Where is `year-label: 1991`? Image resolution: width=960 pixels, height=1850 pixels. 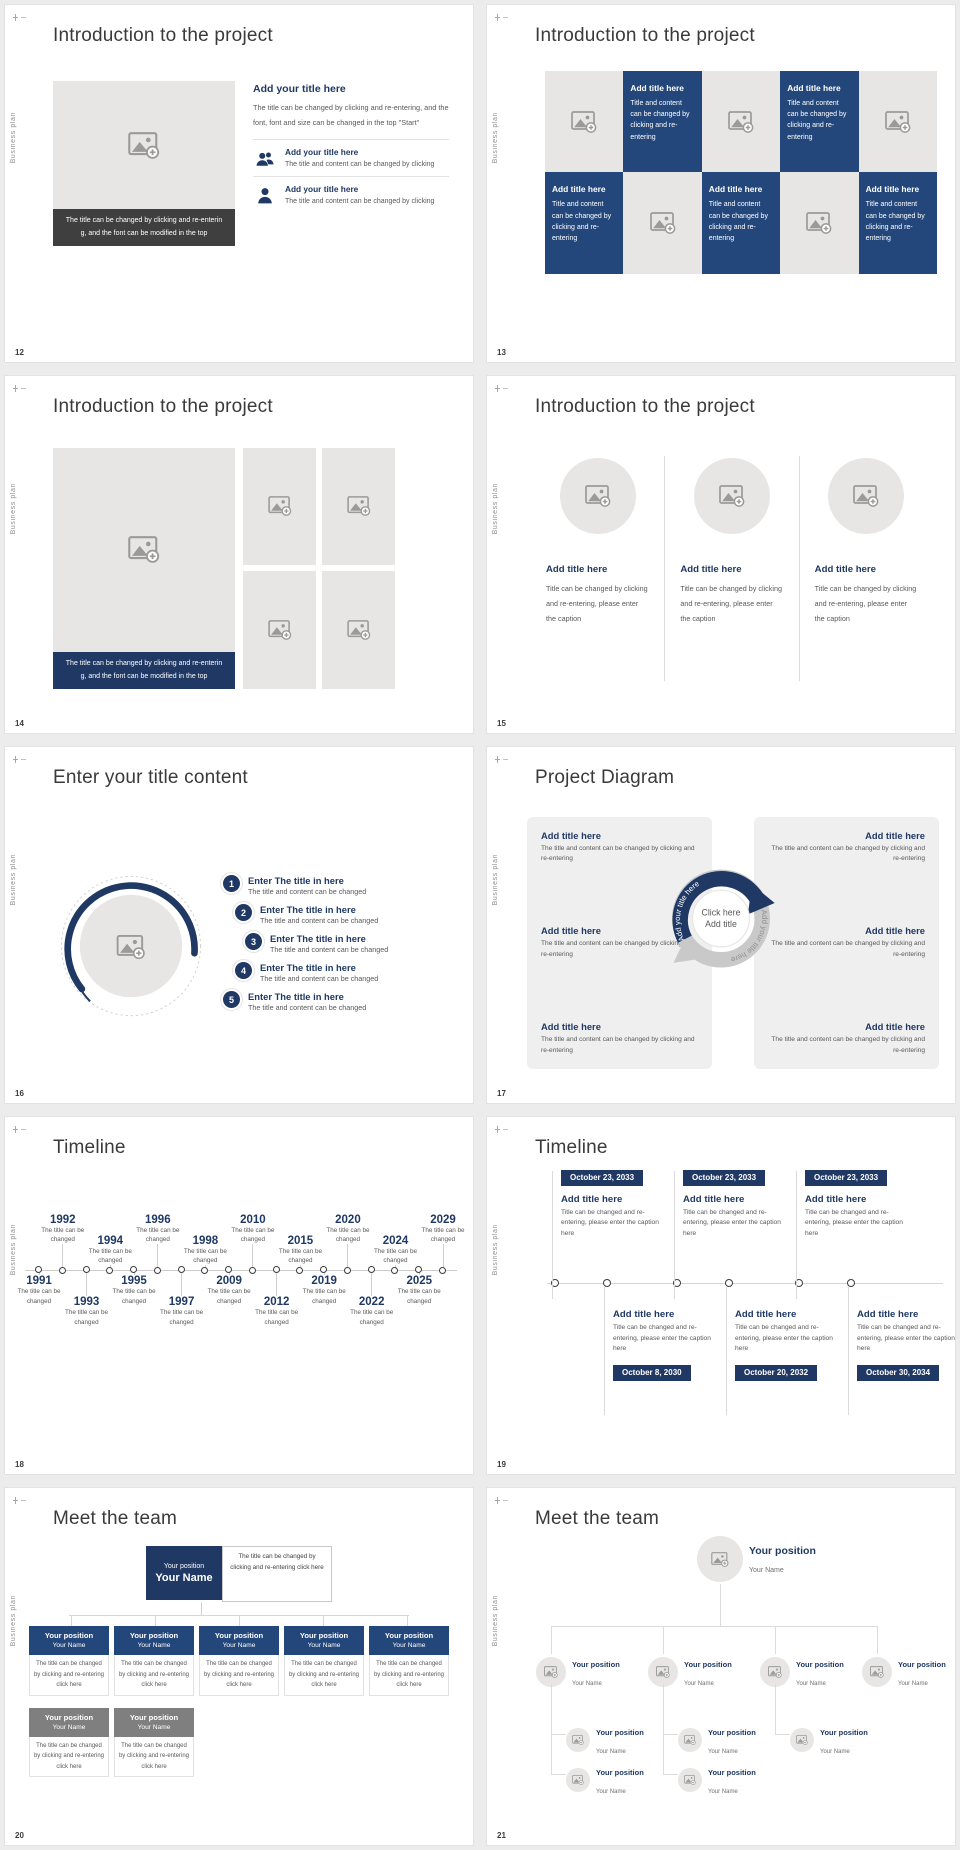 year-label: 1991 is located at coordinates (39, 1281).